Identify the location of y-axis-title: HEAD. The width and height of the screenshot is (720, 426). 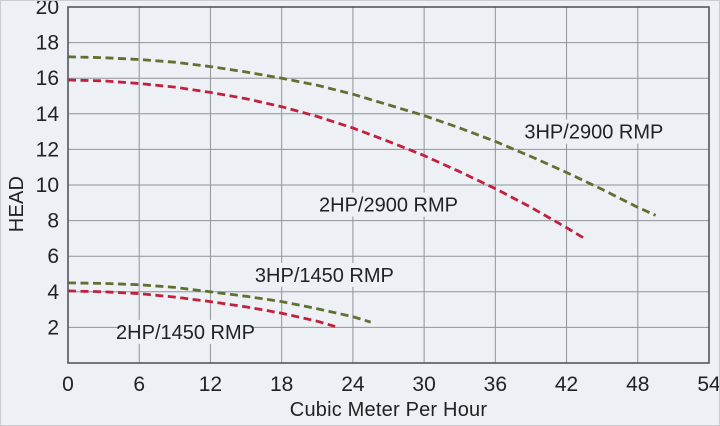
(17, 204).